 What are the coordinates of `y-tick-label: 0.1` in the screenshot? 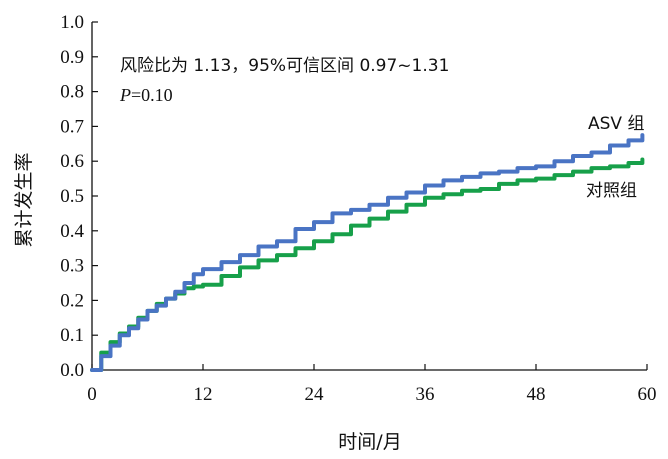 It's located at (72, 335).